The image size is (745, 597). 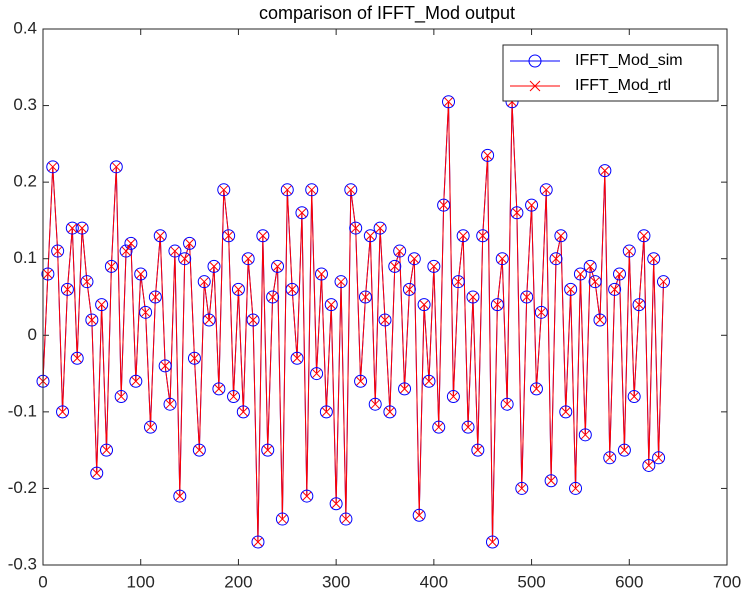 I want to click on legend-label: IFFT_Mod_rtl, so click(x=623, y=85).